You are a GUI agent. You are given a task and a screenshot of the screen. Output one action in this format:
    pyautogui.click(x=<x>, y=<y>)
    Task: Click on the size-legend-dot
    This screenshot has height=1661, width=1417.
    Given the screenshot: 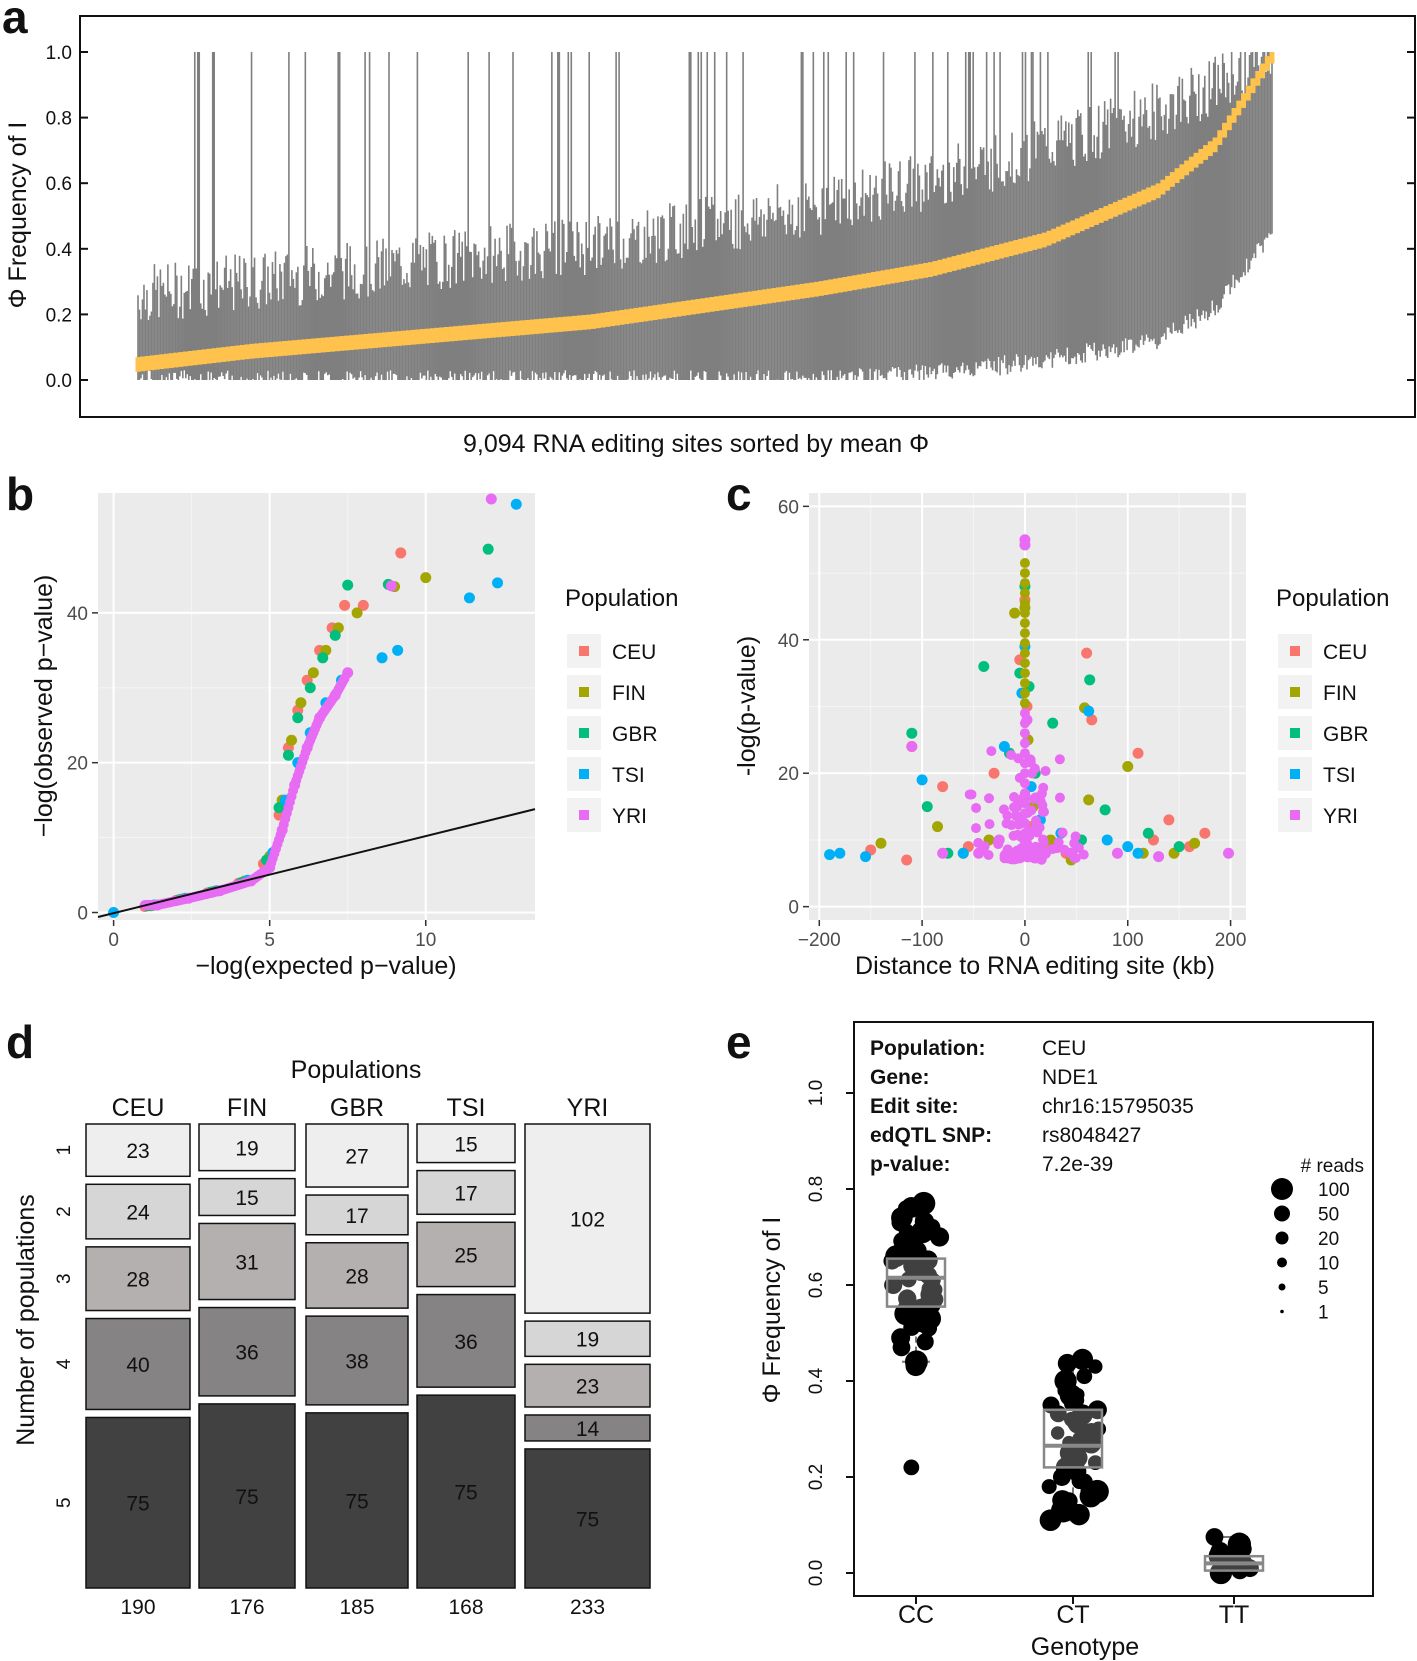 What is the action you would take?
    pyautogui.click(x=1282, y=1311)
    